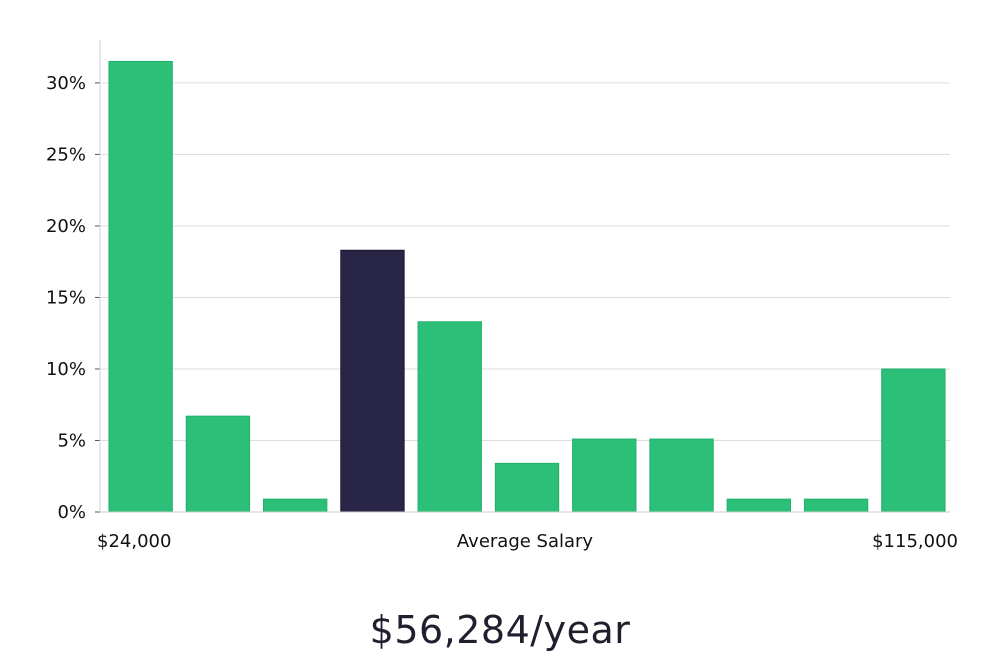 This screenshot has height=660, width=1000. Describe the element at coordinates (66, 154) in the screenshot. I see `y-tick-label: 25%` at that location.